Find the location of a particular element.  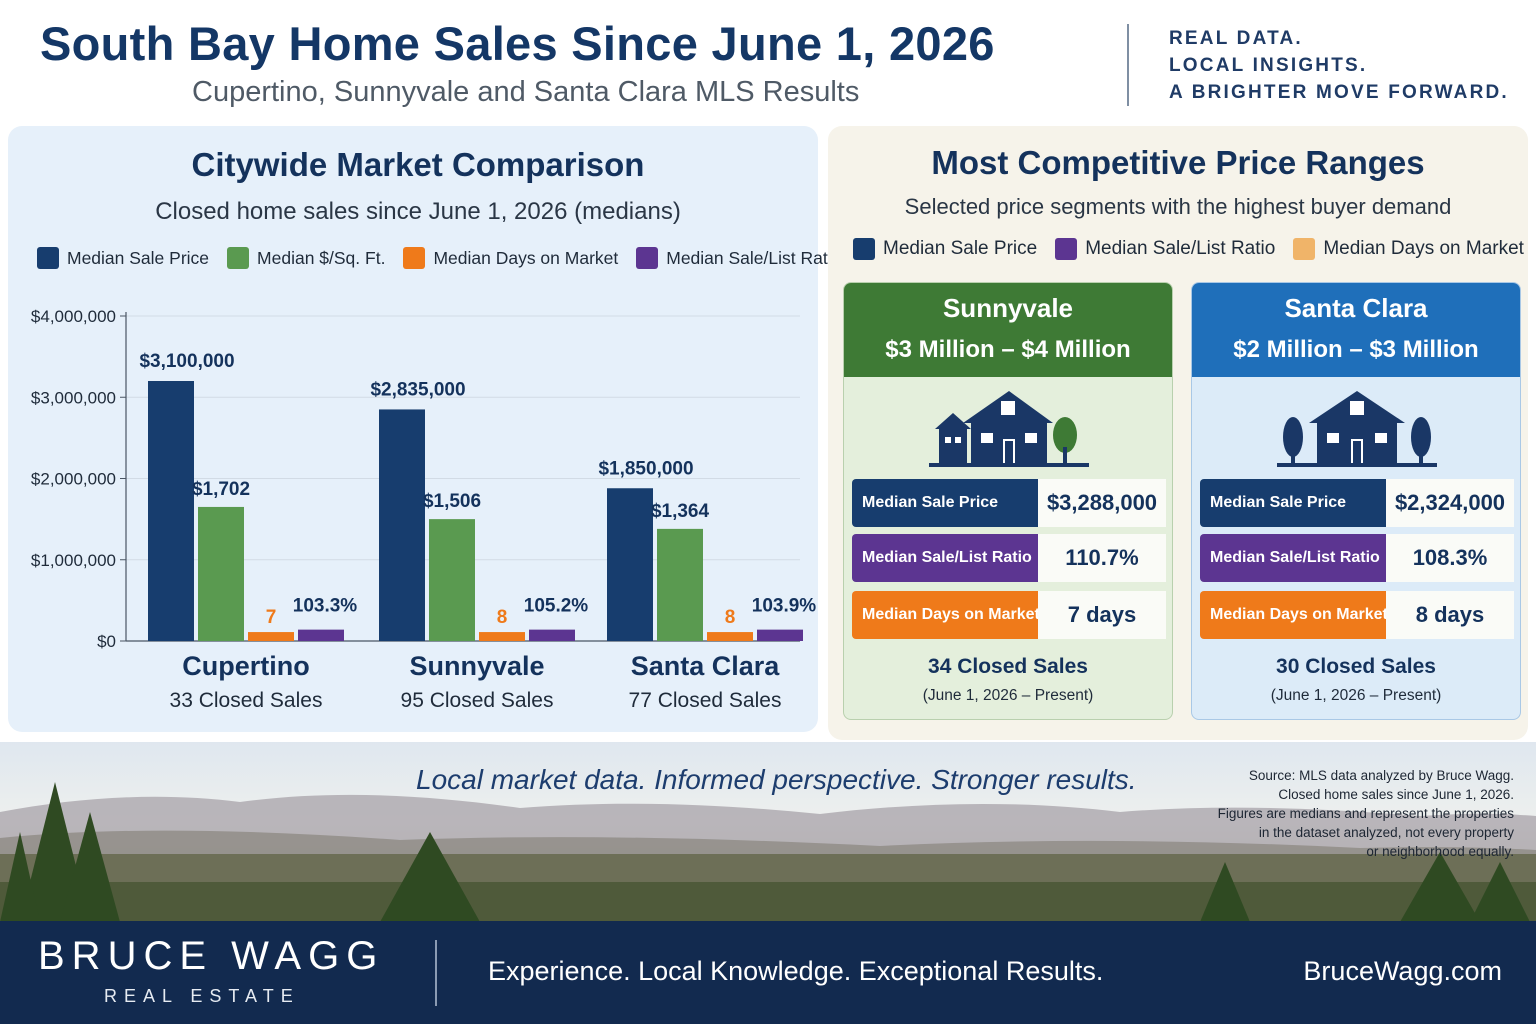

card-header: Santa Clara $2 Million – $3 Million is located at coordinates (1356, 330).